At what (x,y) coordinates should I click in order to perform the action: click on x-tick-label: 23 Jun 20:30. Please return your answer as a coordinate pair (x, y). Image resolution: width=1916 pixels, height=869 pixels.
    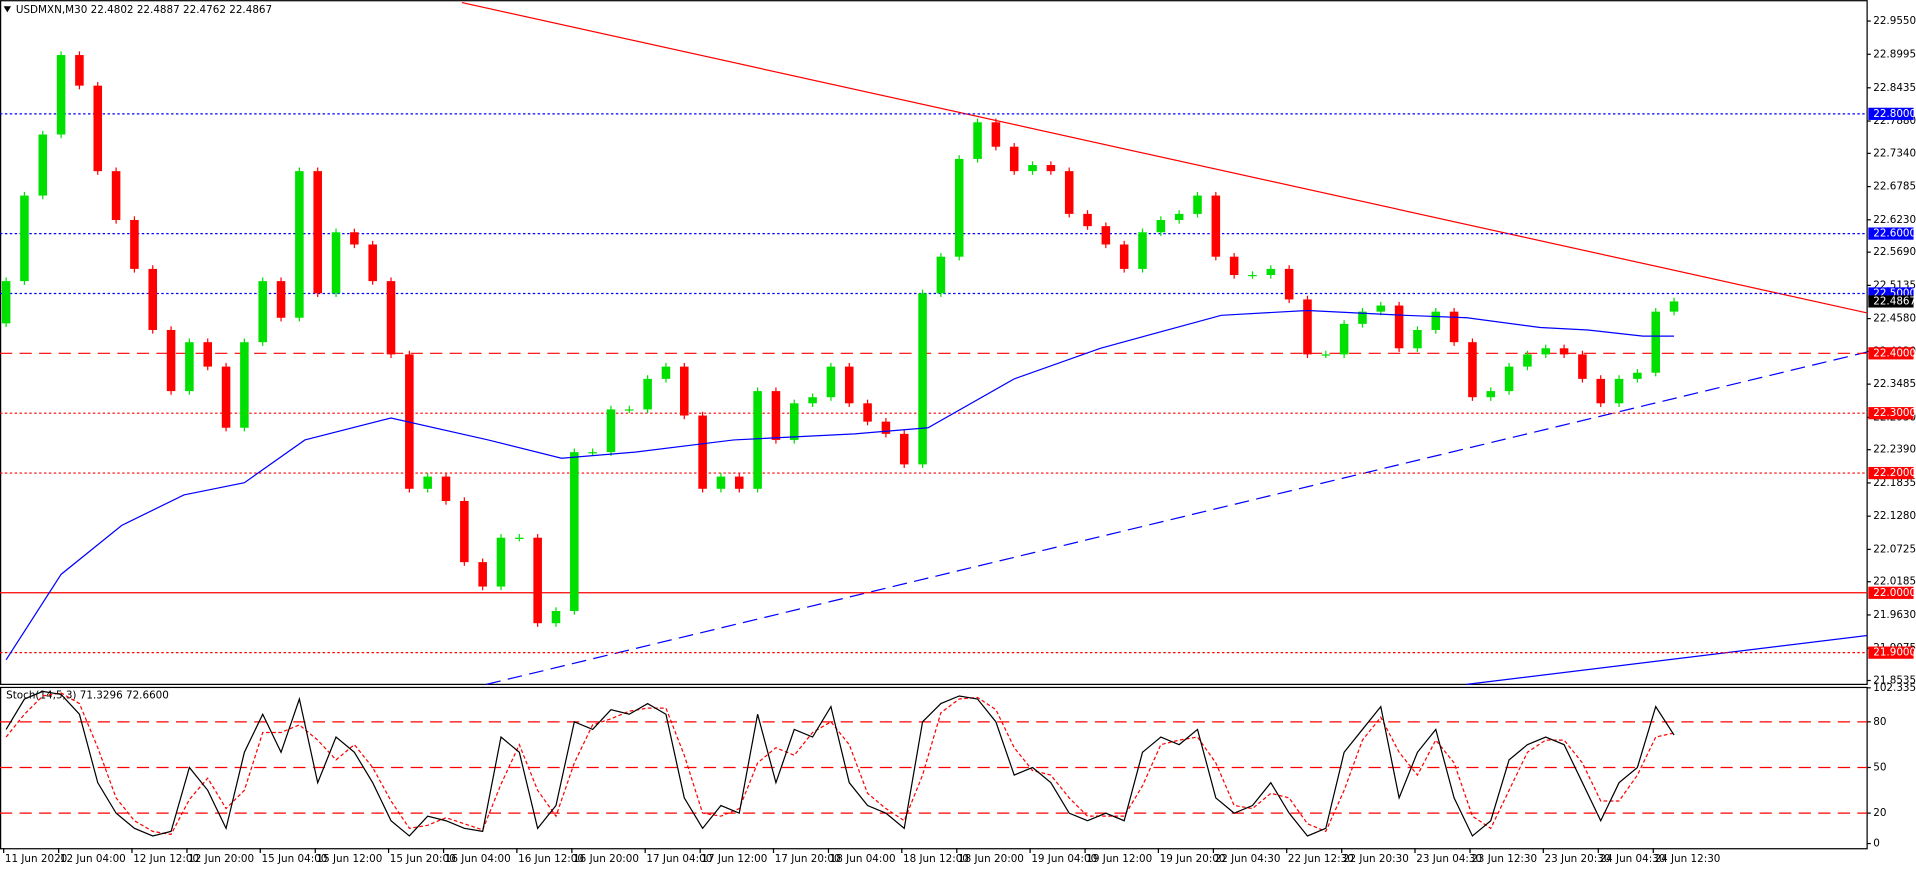
    Looking at the image, I should click on (1578, 859).